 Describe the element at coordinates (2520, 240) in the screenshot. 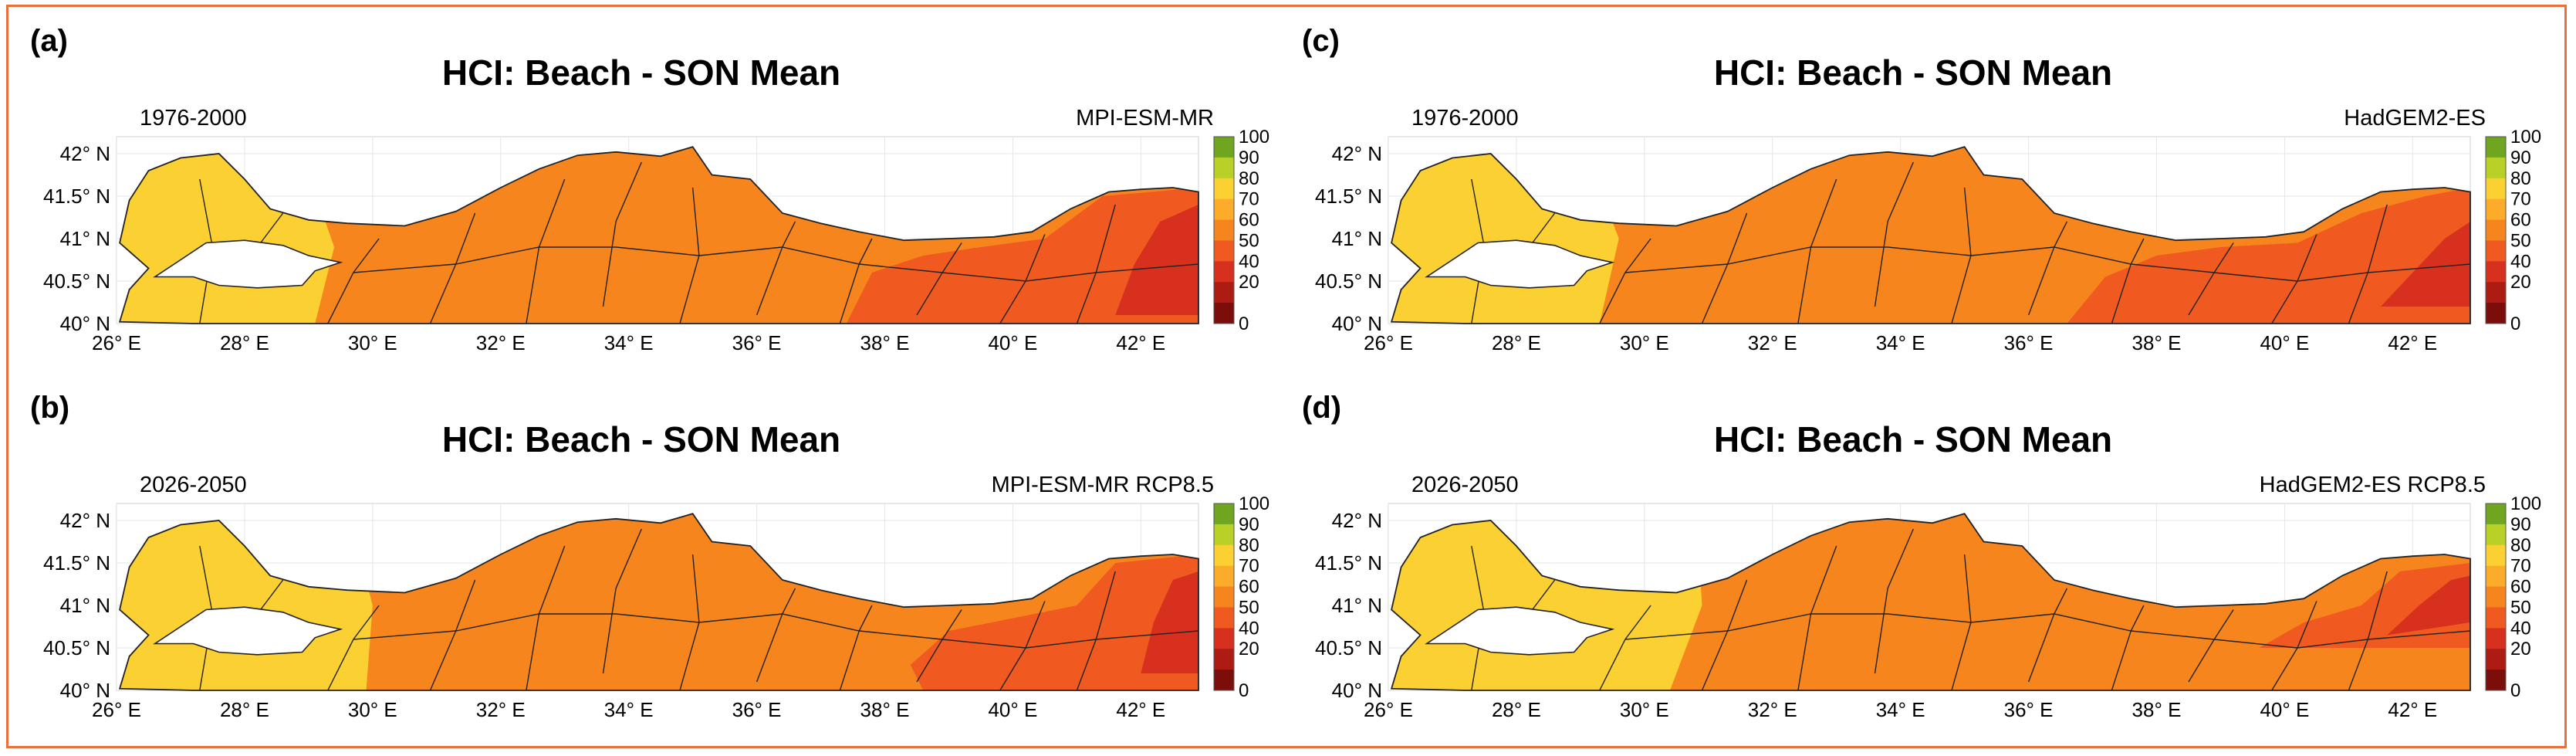

I see `colorbar-tick-label: 50` at that location.